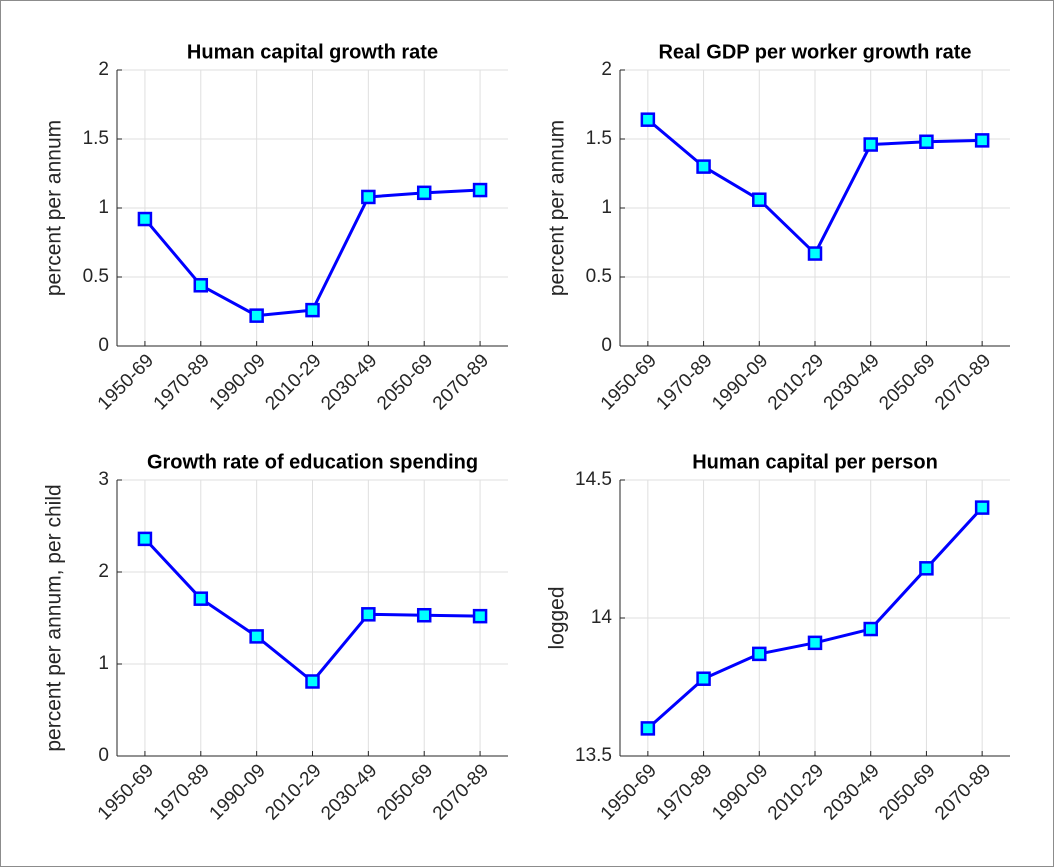  What do you see at coordinates (557, 617) in the screenshot?
I see `y-axis-label: logged` at bounding box center [557, 617].